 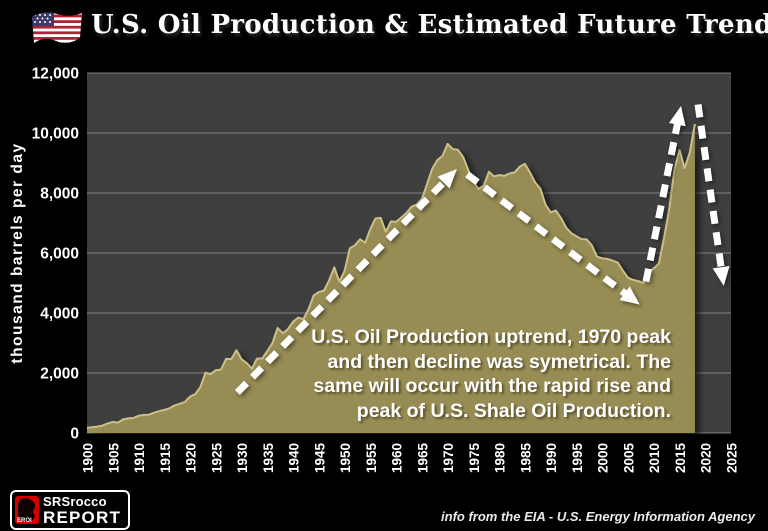 I want to click on x-tick-label: 1975, so click(x=474, y=458).